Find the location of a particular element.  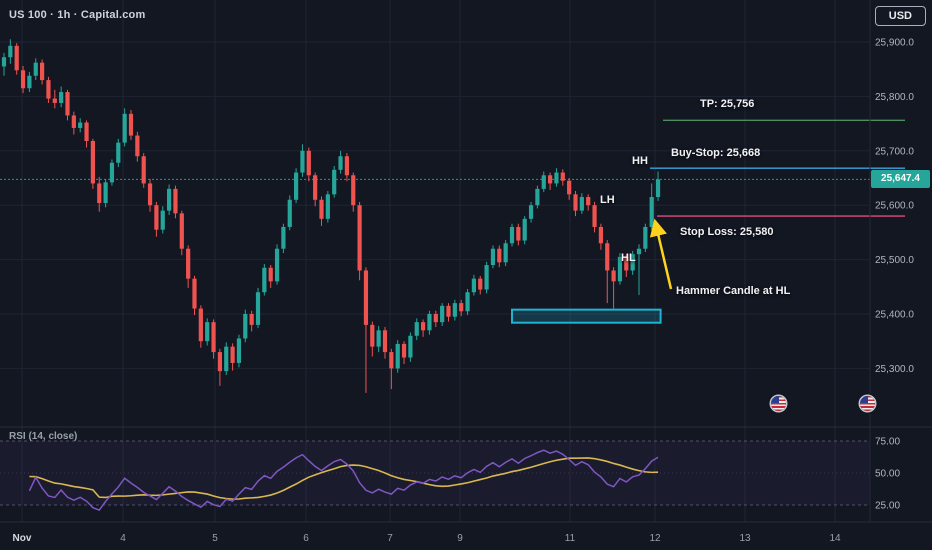

time-axis-label: 11 is located at coordinates (570, 538).